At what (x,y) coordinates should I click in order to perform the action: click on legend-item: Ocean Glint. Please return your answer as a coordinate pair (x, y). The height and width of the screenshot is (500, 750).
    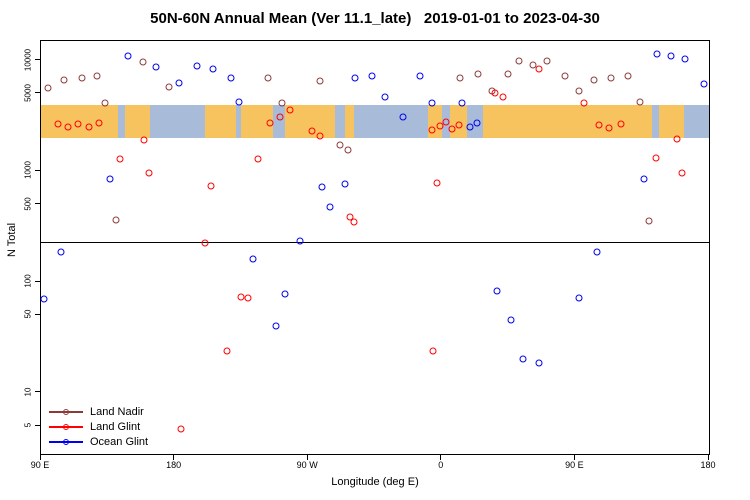
    Looking at the image, I should click on (98, 442).